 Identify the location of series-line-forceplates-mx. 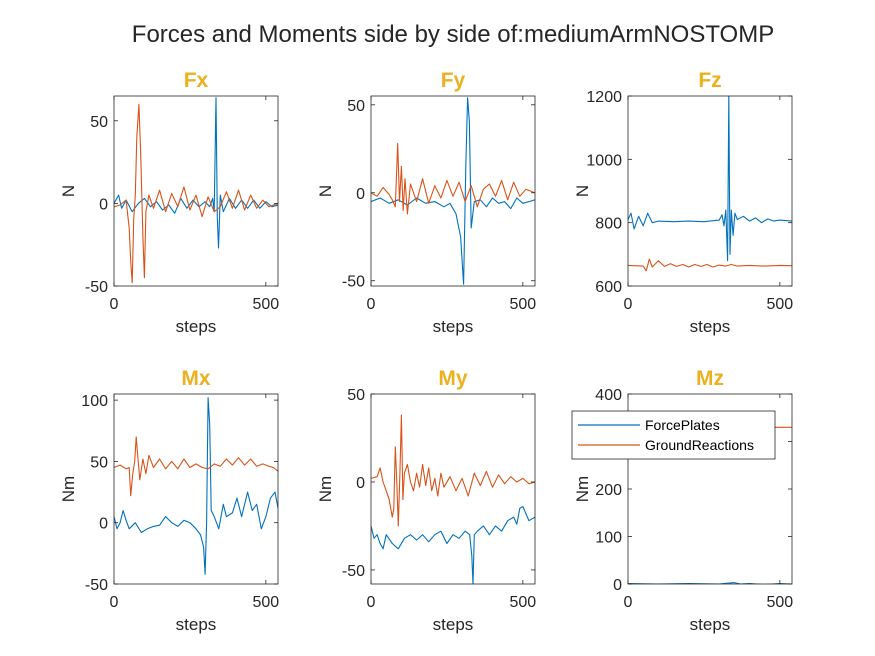
(196, 486).